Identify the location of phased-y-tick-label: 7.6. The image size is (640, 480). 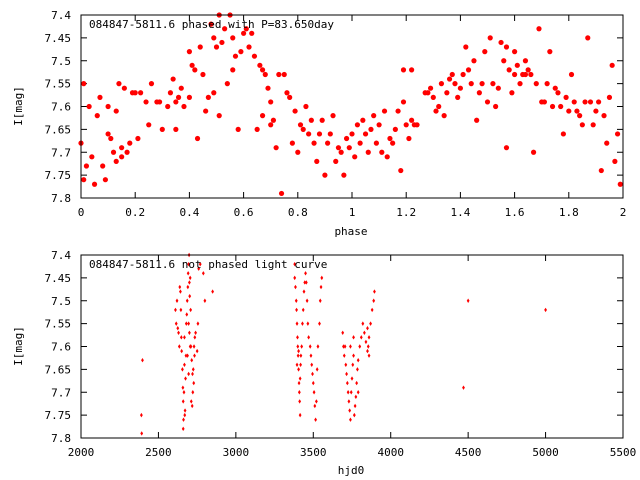
(61, 107).